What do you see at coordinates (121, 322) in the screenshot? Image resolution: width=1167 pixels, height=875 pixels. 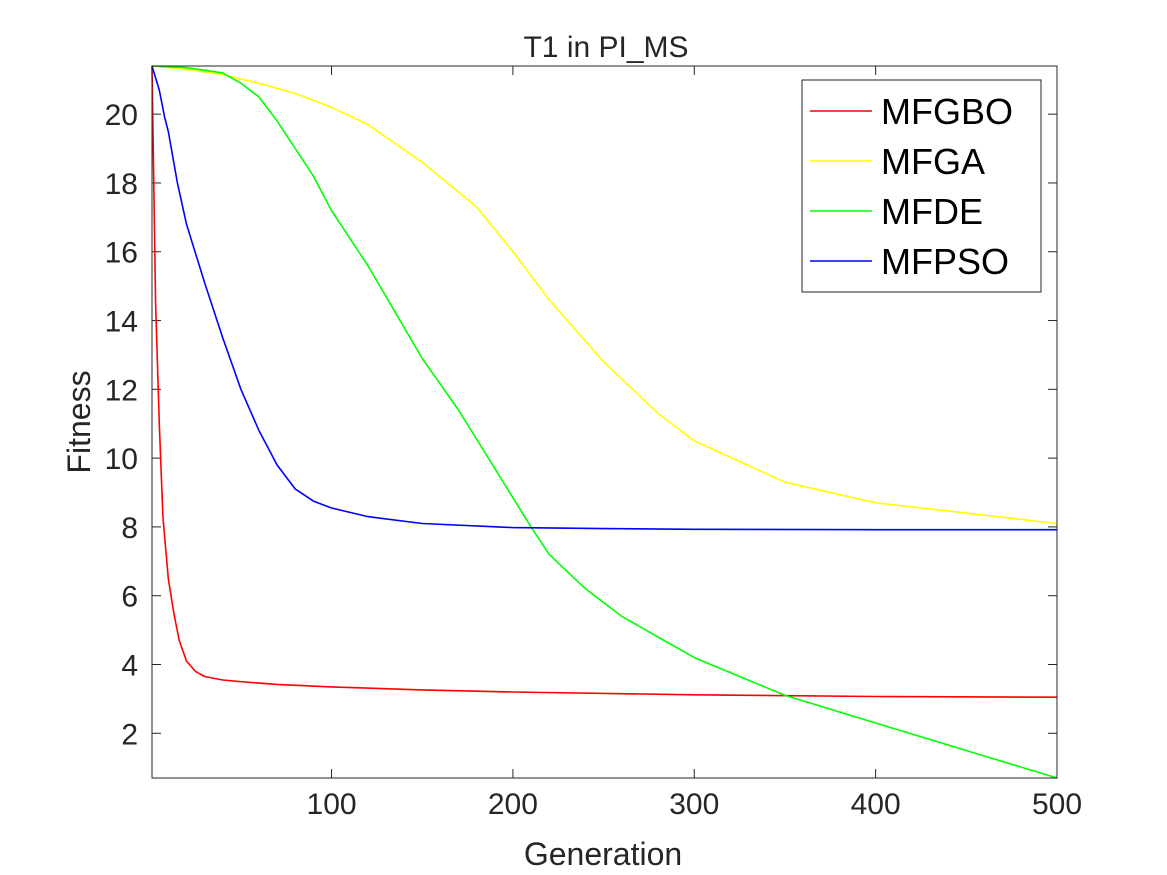 I see `y-tick-label-6: 14` at bounding box center [121, 322].